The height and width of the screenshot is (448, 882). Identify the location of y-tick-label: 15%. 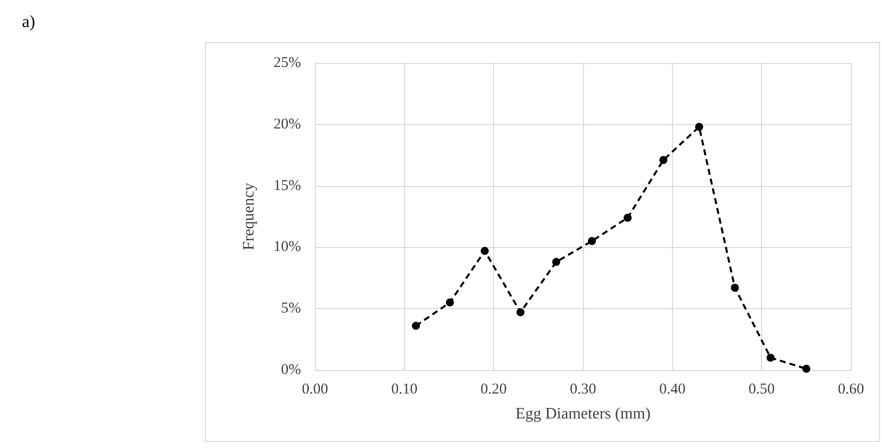
(287, 186).